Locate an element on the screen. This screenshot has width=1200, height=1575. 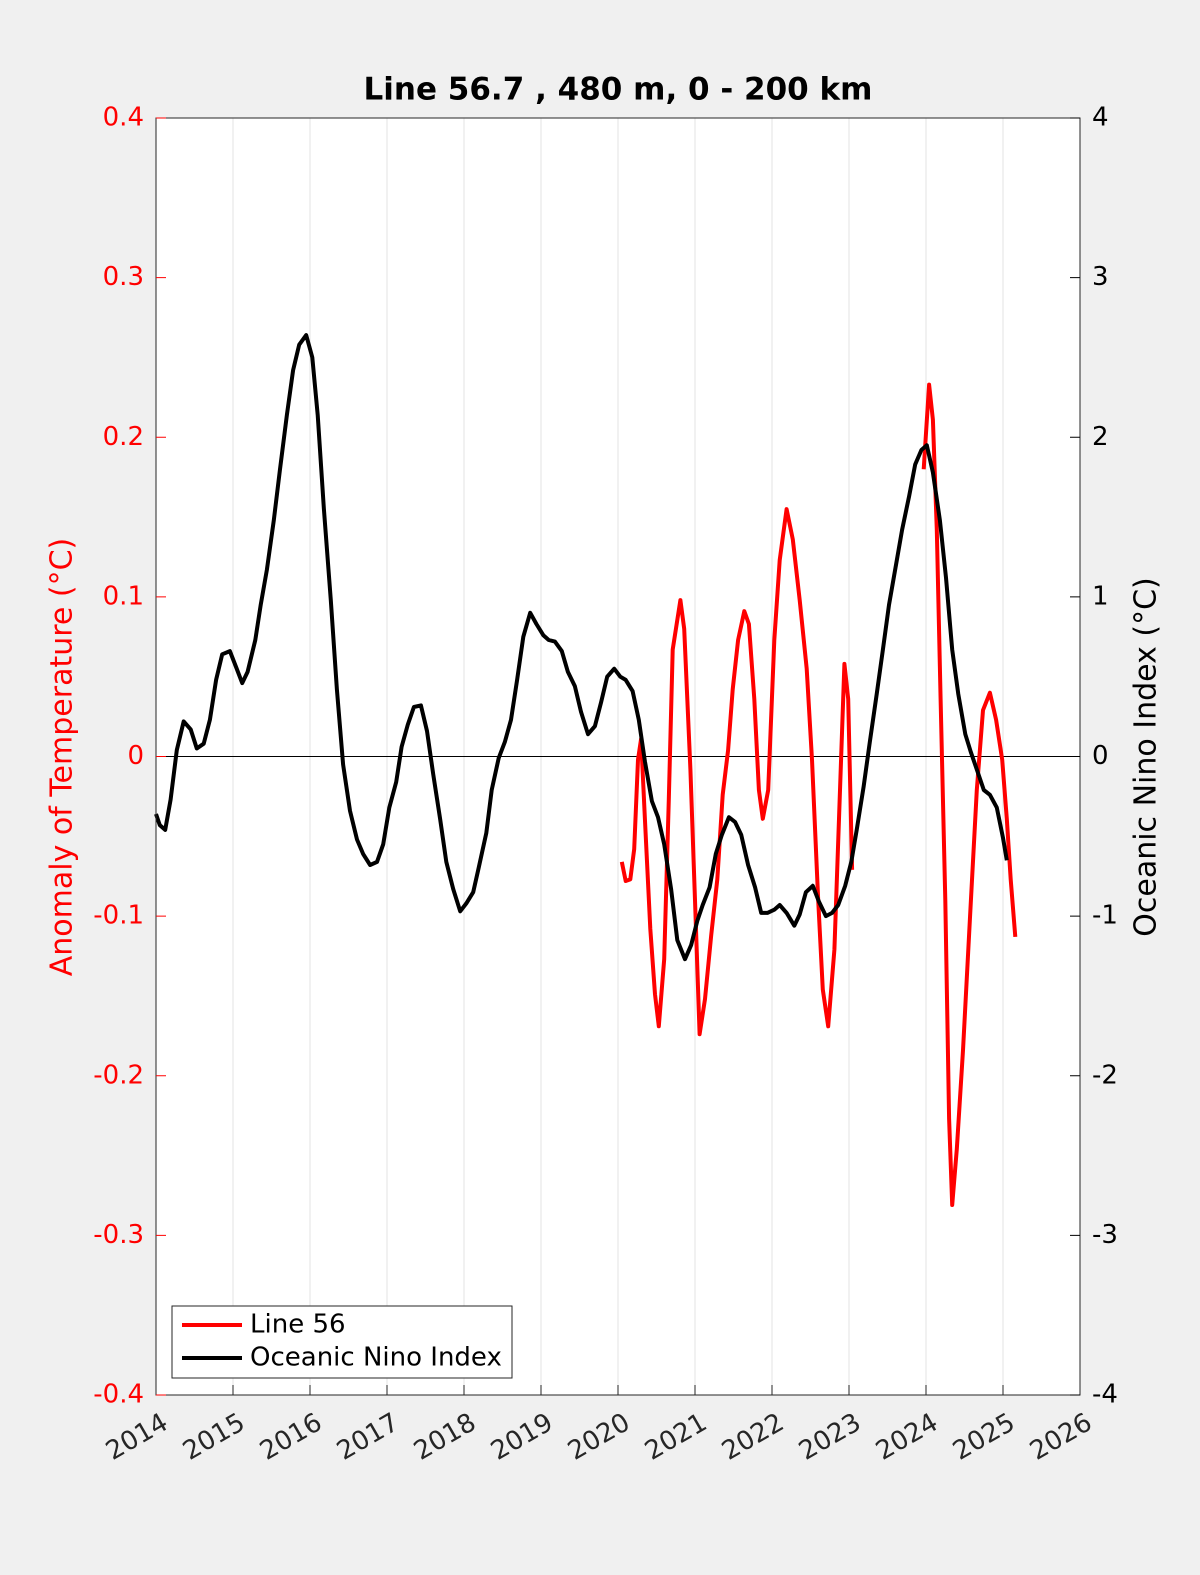
y-tick-label: 0.4 is located at coordinates (123, 118).